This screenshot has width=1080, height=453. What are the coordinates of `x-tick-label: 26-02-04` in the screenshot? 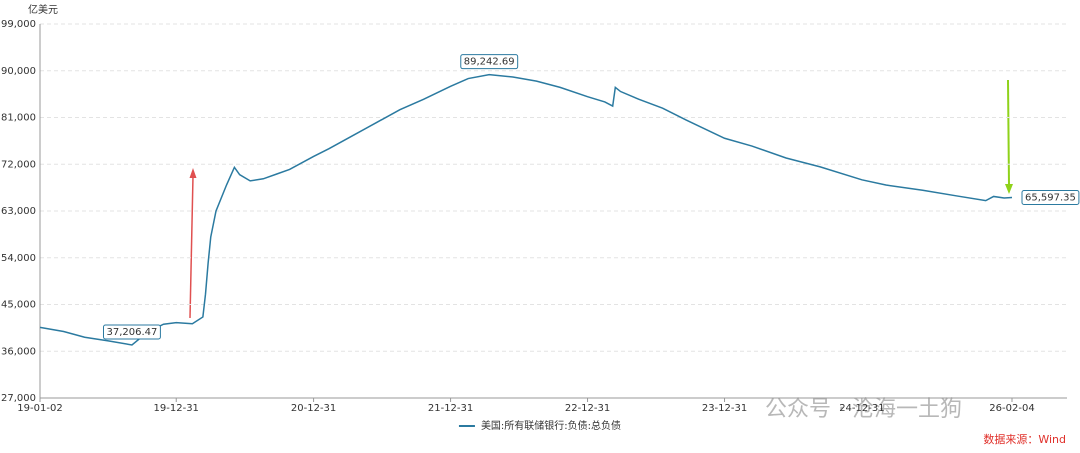 It's located at (1011, 408).